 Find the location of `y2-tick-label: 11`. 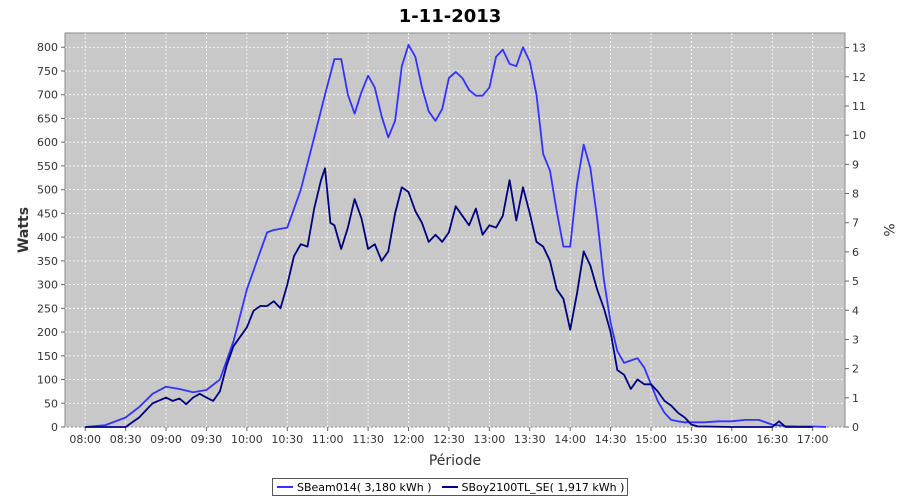

y2-tick-label: 11 is located at coordinates (859, 106).